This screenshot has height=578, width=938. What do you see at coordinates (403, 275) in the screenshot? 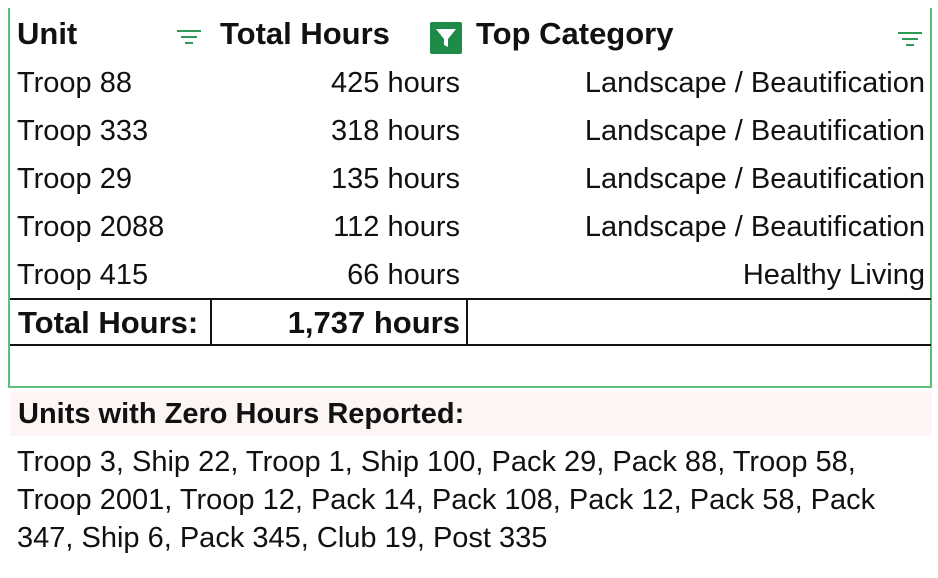
I see `row-5-hours: 66 hours` at bounding box center [403, 275].